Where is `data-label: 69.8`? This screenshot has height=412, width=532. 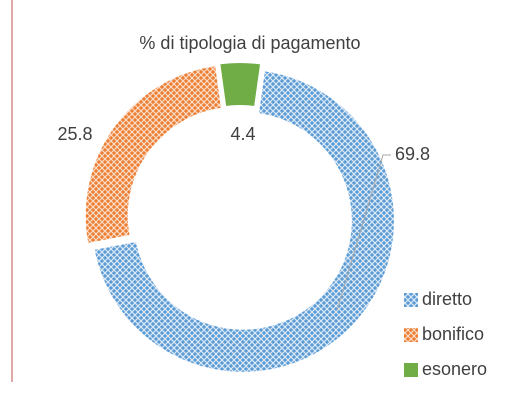
data-label: 69.8 is located at coordinates (412, 154).